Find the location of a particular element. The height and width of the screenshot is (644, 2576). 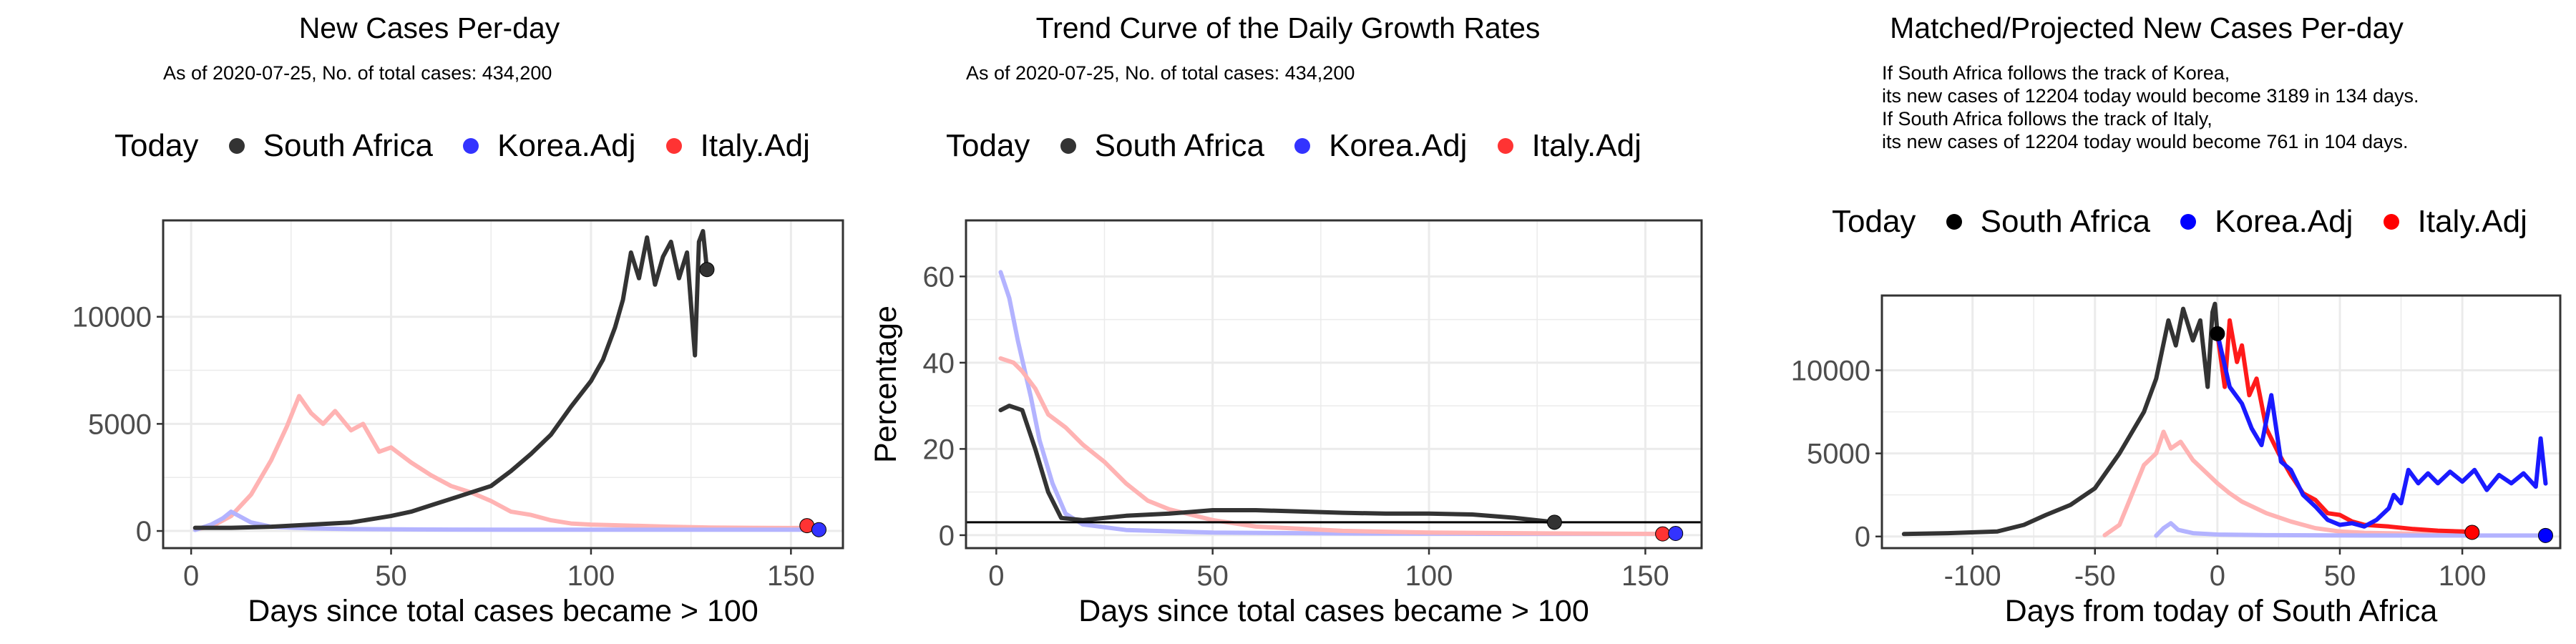

y-tick-label: 40 is located at coordinates (939, 363).